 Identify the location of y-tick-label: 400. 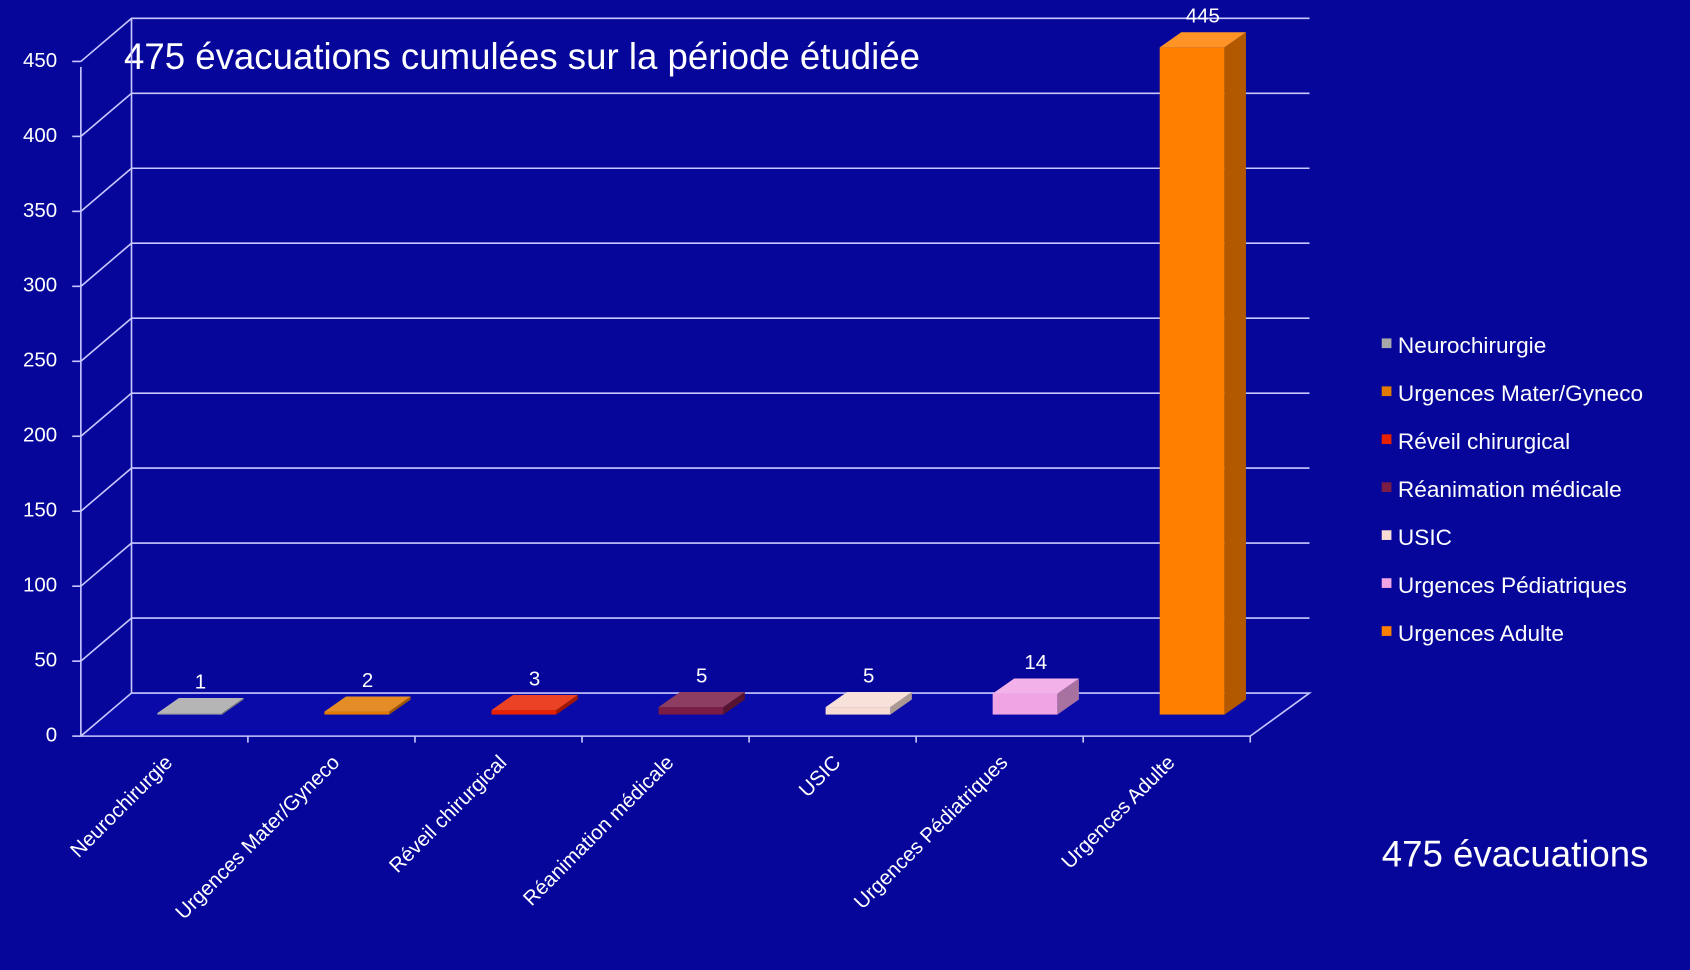
(40, 135).